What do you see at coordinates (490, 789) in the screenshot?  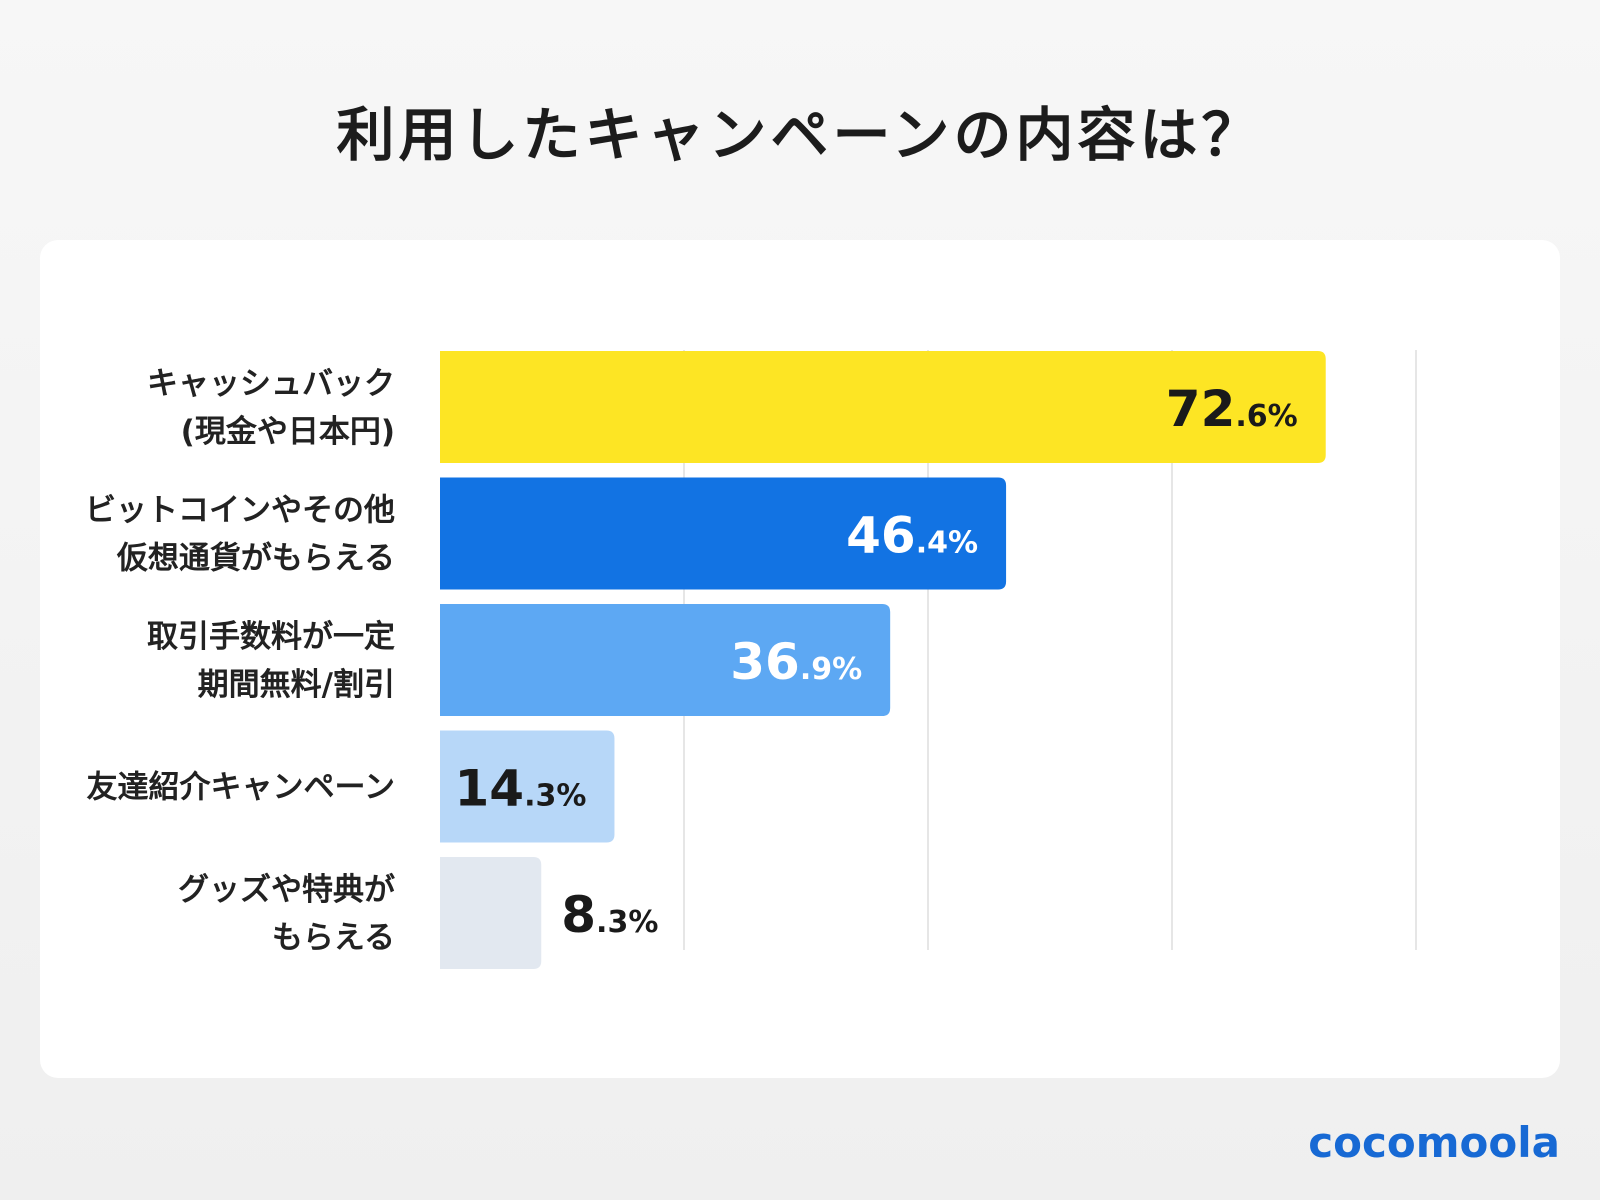 I see `value-label-int: 14` at bounding box center [490, 789].